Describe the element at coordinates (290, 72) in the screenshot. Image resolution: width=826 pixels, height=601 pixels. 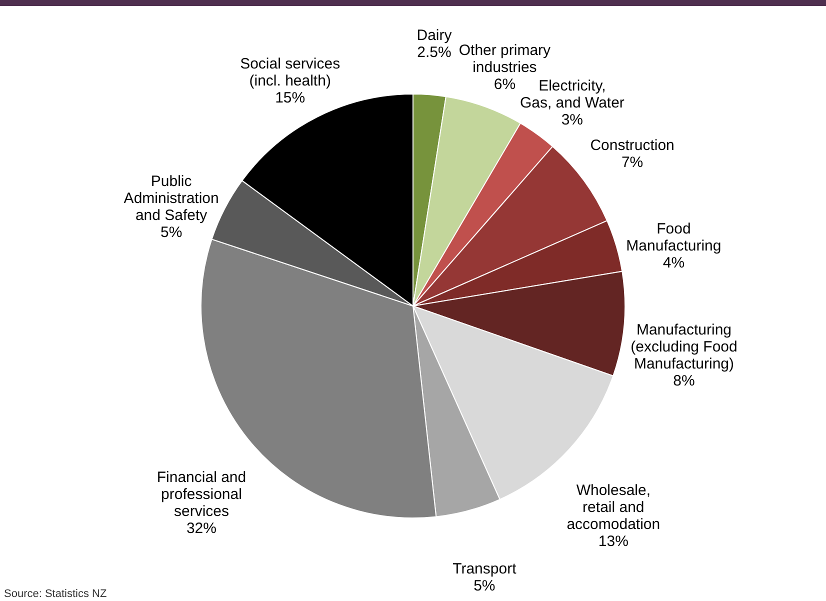
I see `slice-label: Social services (incl. health)` at that location.